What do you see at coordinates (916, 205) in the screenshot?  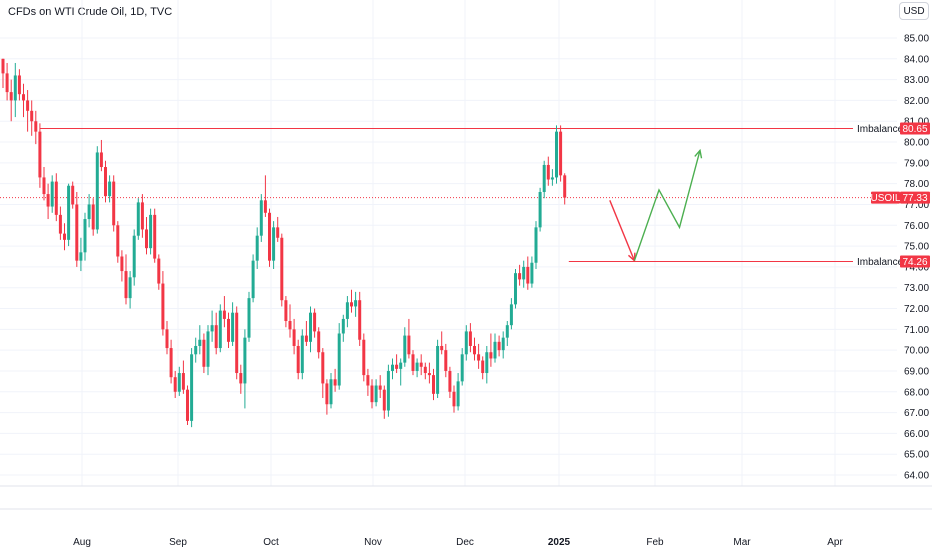 I see `price-tick-label: 77.00` at bounding box center [916, 205].